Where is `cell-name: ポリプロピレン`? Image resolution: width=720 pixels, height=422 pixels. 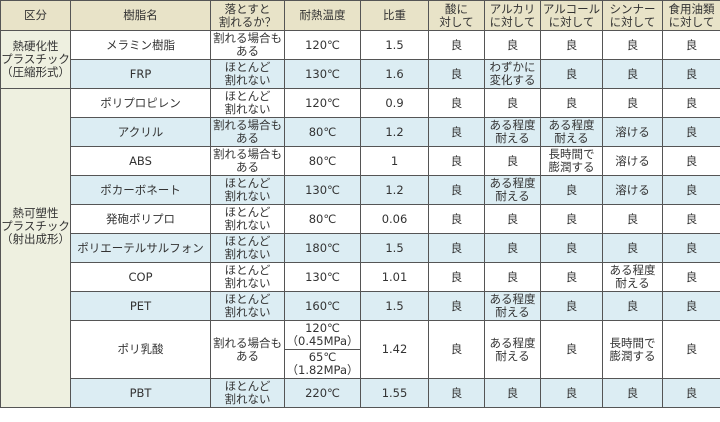
cell-name: ポリプロピレン is located at coordinates (140, 103).